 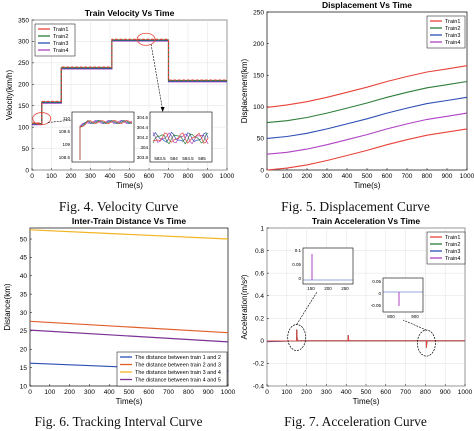 What do you see at coordinates (345, 288) in the screenshot?
I see `inset-x-label: 250` at bounding box center [345, 288].